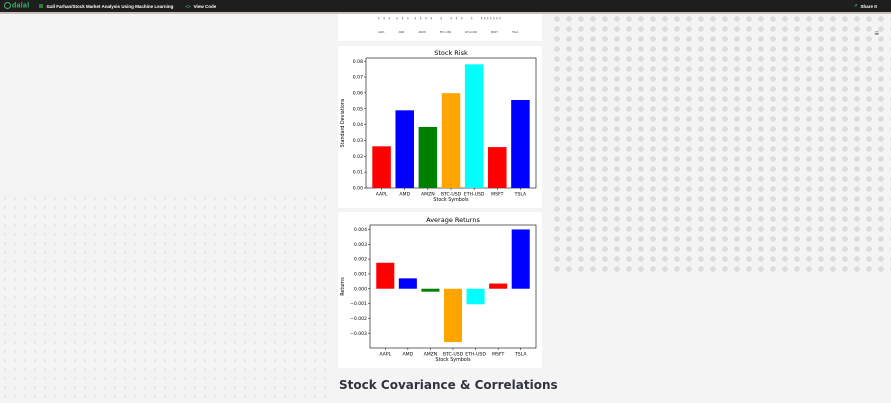 The width and height of the screenshot is (891, 403). Describe the element at coordinates (360, 275) in the screenshot. I see `y-tick-label: 0.001` at that location.